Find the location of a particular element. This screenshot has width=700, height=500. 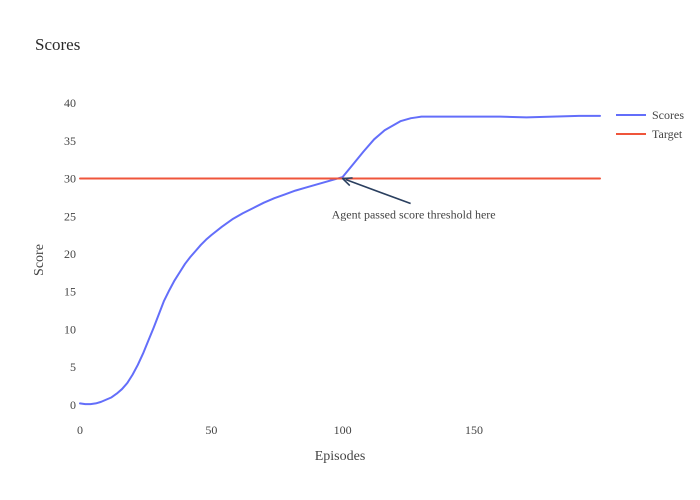

y-tick-label: 0 is located at coordinates (73, 405).